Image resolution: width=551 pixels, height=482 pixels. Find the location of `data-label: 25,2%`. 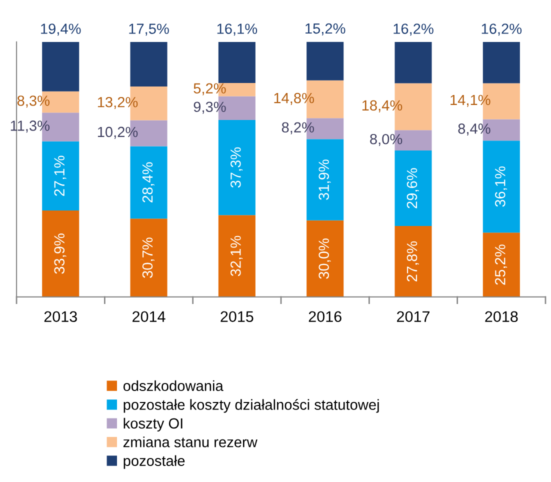

data-label: 25,2% is located at coordinates (501, 264).